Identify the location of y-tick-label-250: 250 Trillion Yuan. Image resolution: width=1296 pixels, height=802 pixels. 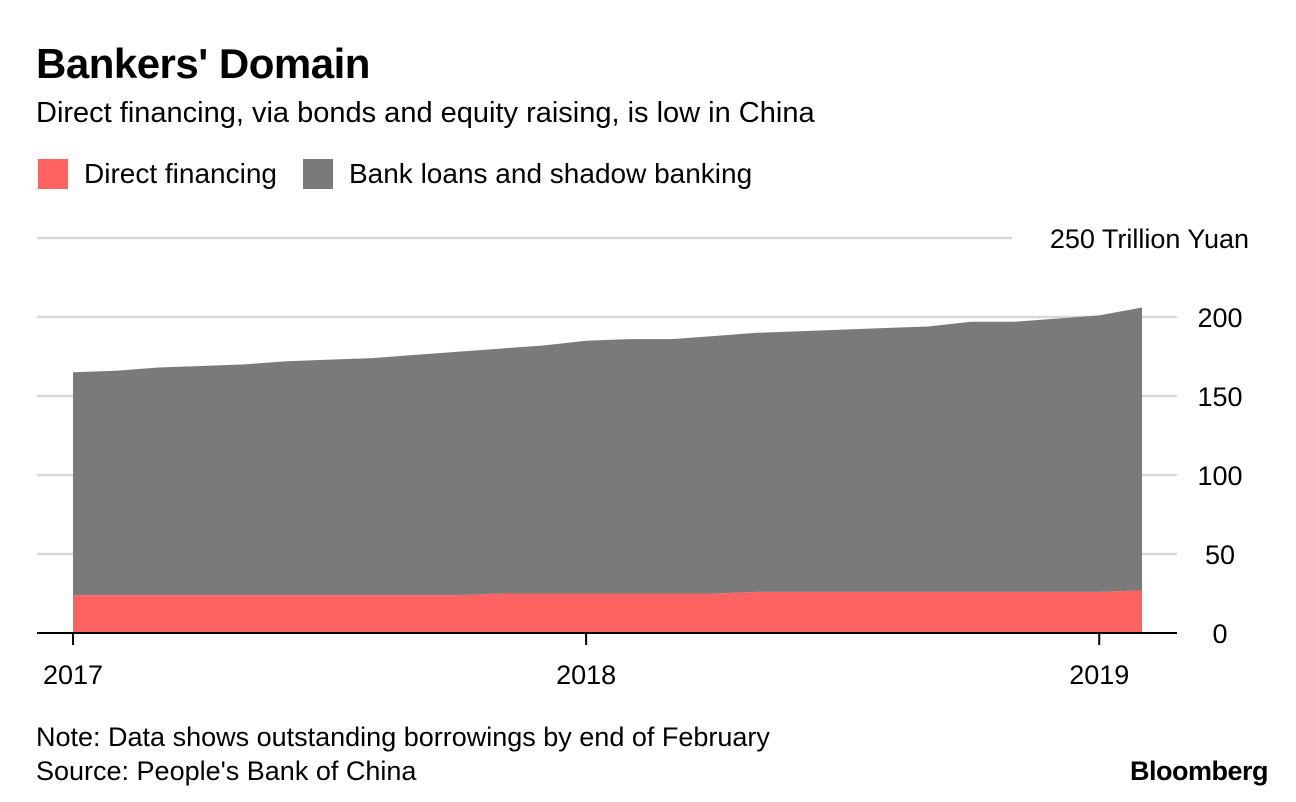
(1149, 239).